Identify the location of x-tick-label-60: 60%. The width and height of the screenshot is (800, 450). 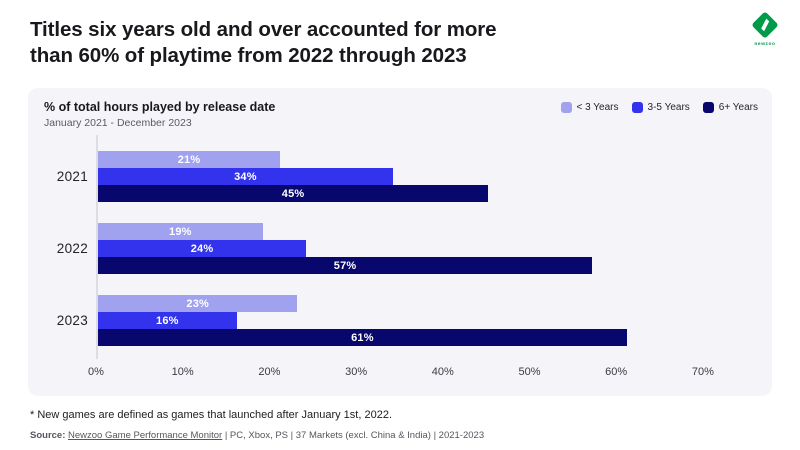
(616, 372).